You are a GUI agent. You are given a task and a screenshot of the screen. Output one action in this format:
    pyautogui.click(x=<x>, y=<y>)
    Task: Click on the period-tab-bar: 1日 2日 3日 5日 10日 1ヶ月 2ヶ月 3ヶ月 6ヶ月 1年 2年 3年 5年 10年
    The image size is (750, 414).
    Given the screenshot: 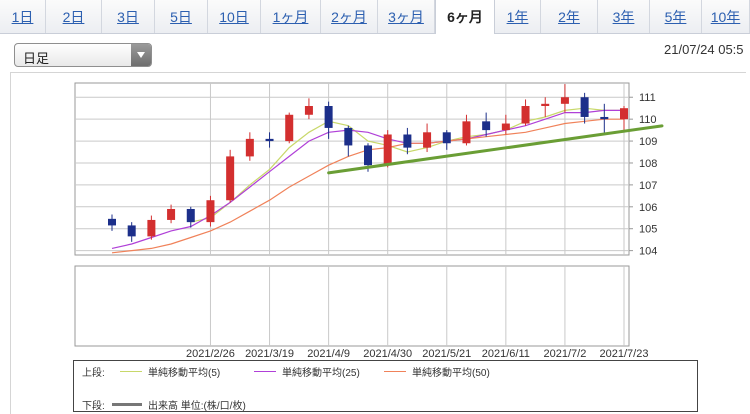 What is the action you would take?
    pyautogui.click(x=375, y=17)
    